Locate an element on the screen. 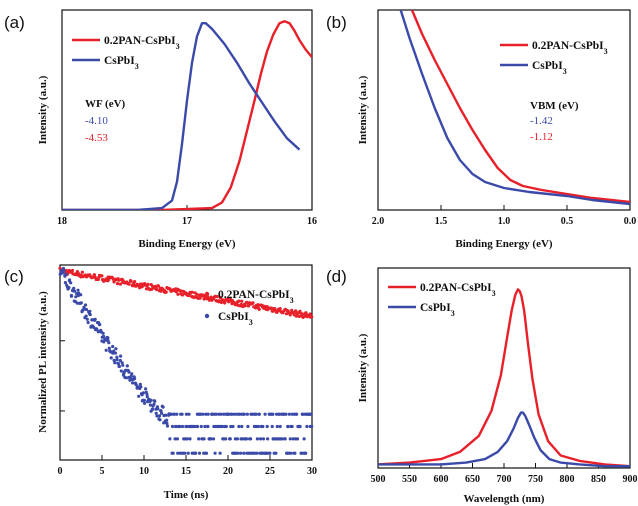 Image resolution: width=638 pixels, height=506 pixels. x-tick-label-b-2: 1.0 is located at coordinates (504, 221).